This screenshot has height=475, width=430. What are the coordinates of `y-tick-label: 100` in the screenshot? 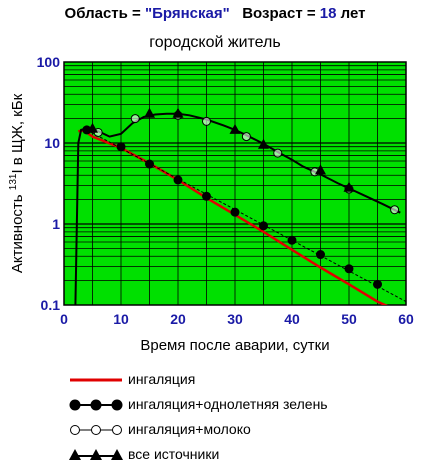 It's located at (49, 62).